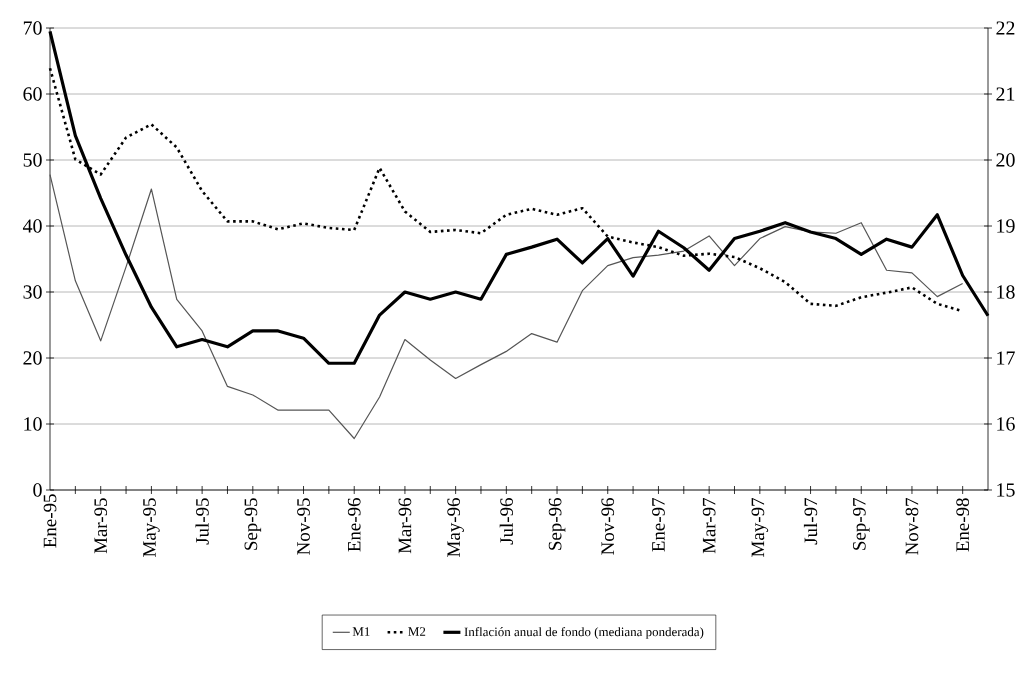  Describe the element at coordinates (1005, 160) in the screenshot. I see `y2-tick-label: 20` at that location.